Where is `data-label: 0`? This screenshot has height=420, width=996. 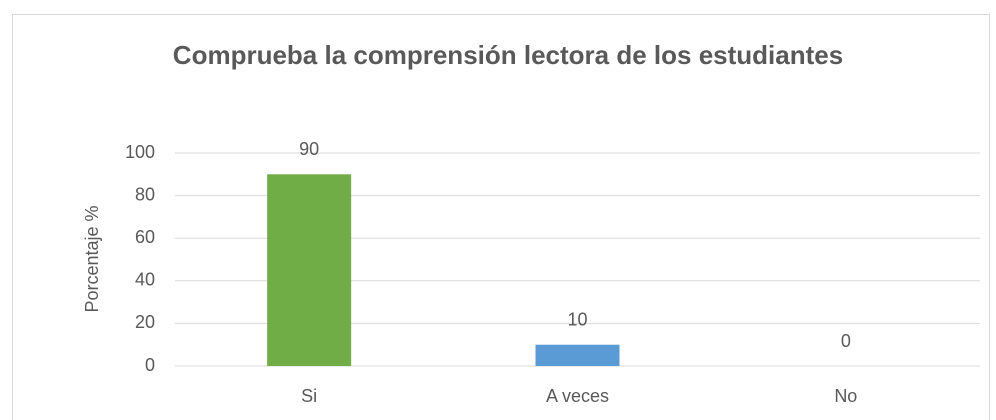 data-label: 0 is located at coordinates (846, 341).